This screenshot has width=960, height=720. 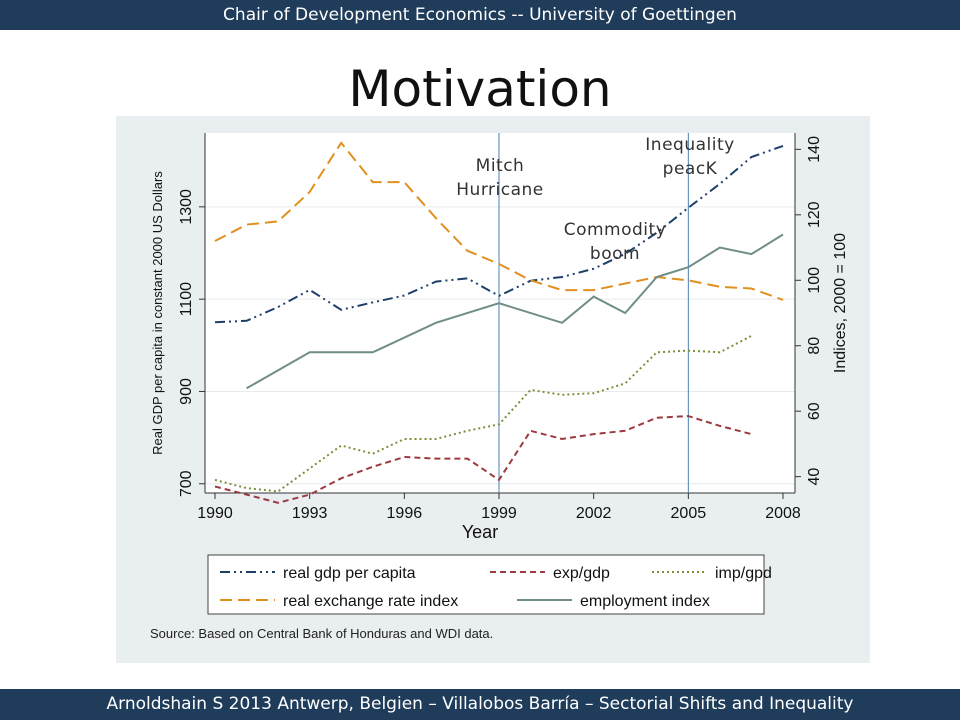 I want to click on y-right-tick-label: 120, so click(x=814, y=214).